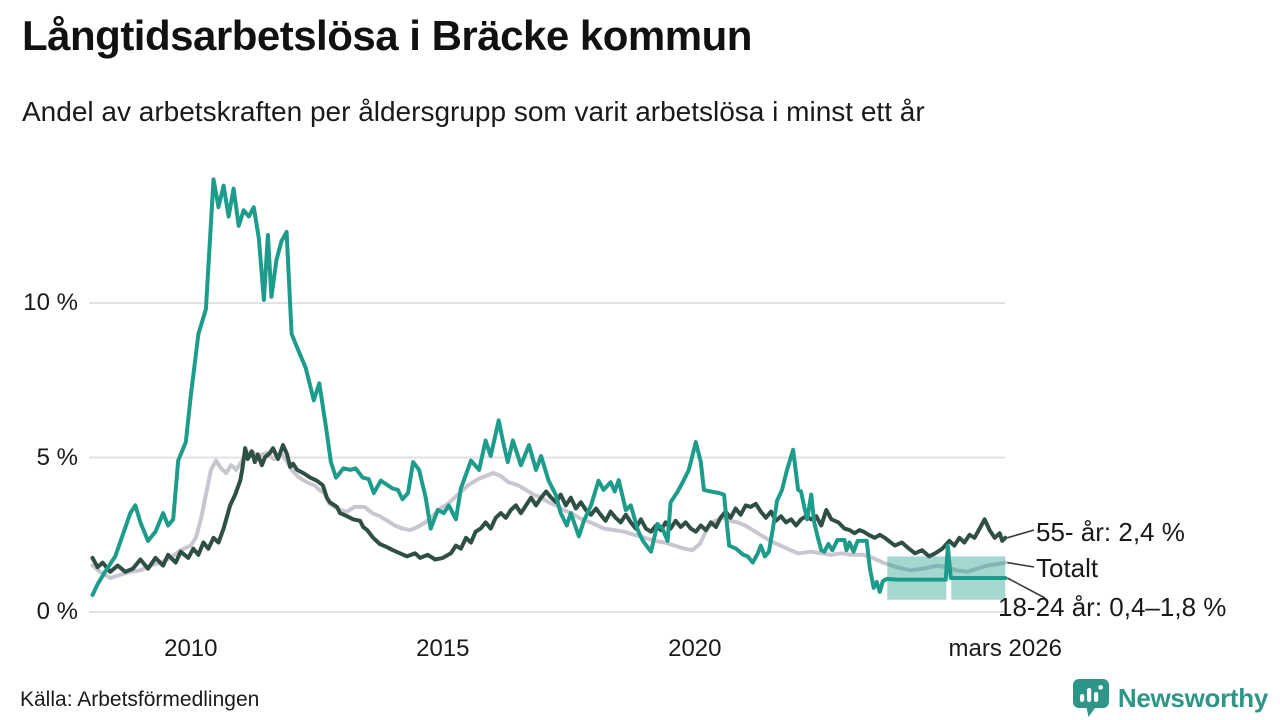 This screenshot has width=1280, height=720. I want to click on x-axis-label: mars 2026, so click(1005, 648).